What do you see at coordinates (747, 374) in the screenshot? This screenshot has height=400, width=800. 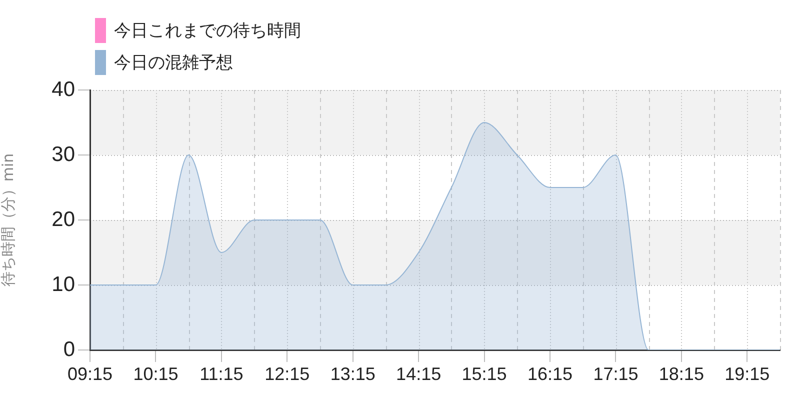 I see `x-tick-label: 19:15` at bounding box center [747, 374].